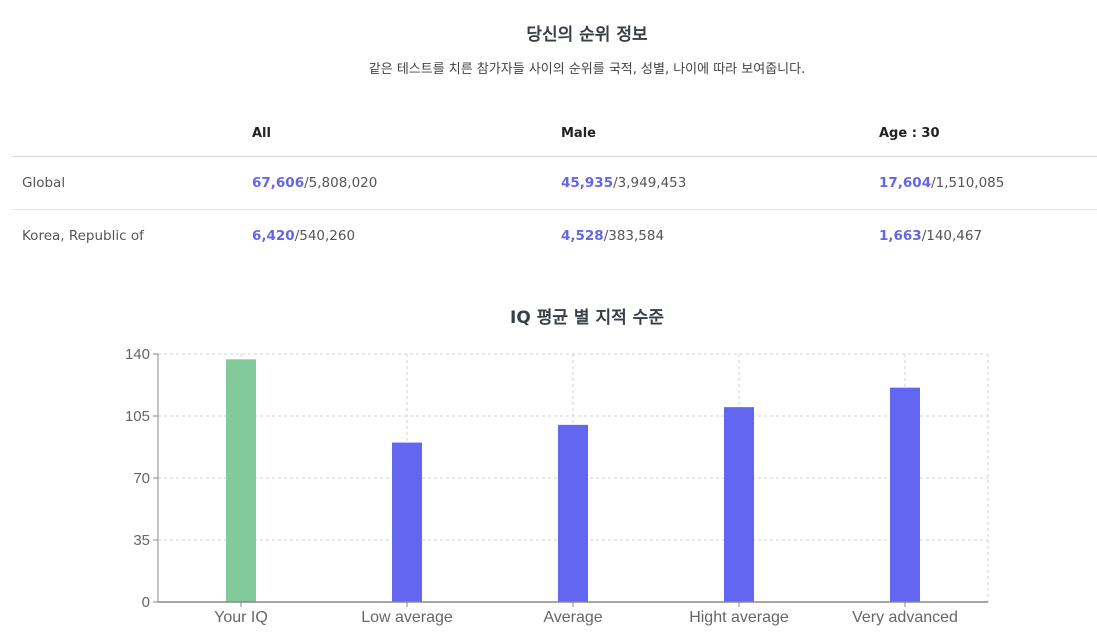  I want to click on bar-very-advanced, so click(905, 494).